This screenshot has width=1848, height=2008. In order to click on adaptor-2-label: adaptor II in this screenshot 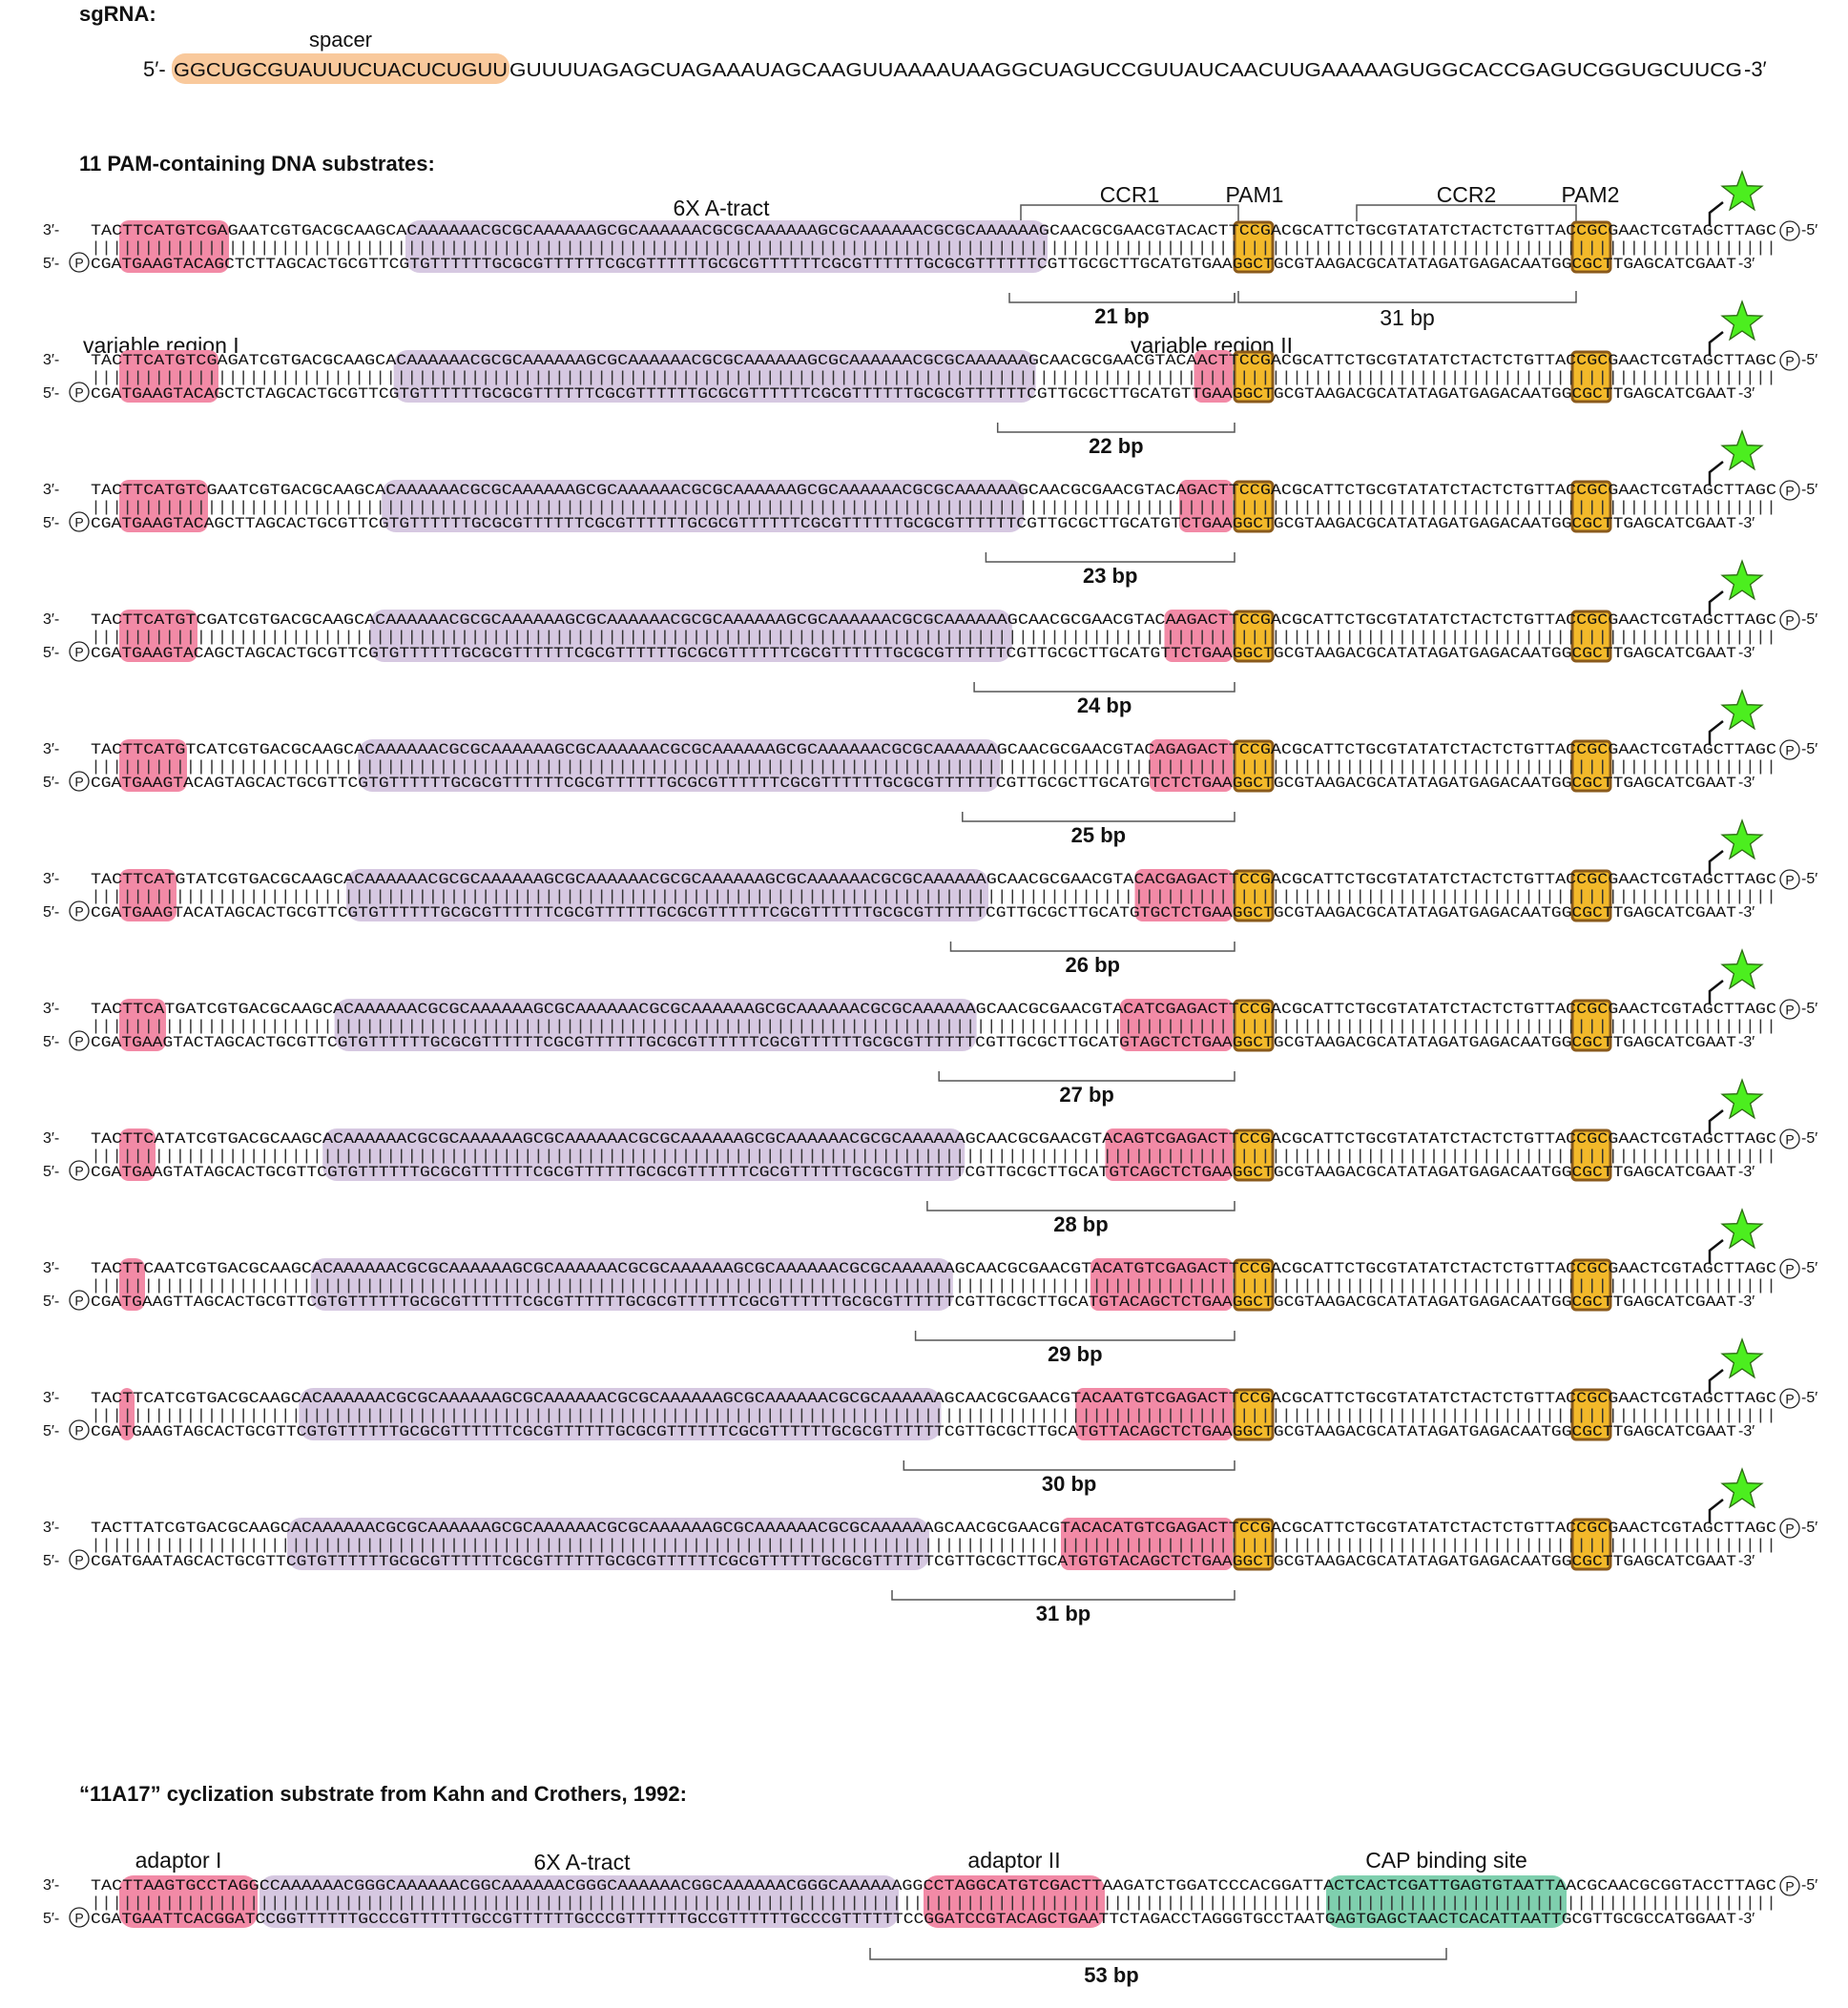, I will do `click(1013, 1861)`.